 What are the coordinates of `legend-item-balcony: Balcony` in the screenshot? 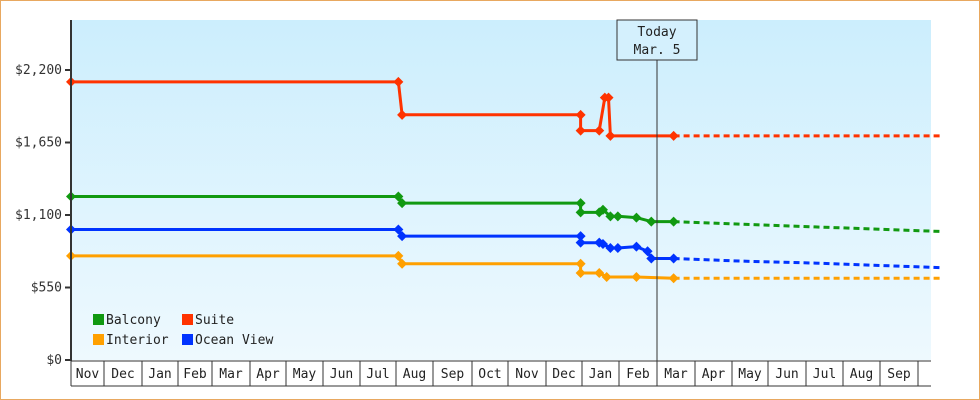 It's located at (127, 320).